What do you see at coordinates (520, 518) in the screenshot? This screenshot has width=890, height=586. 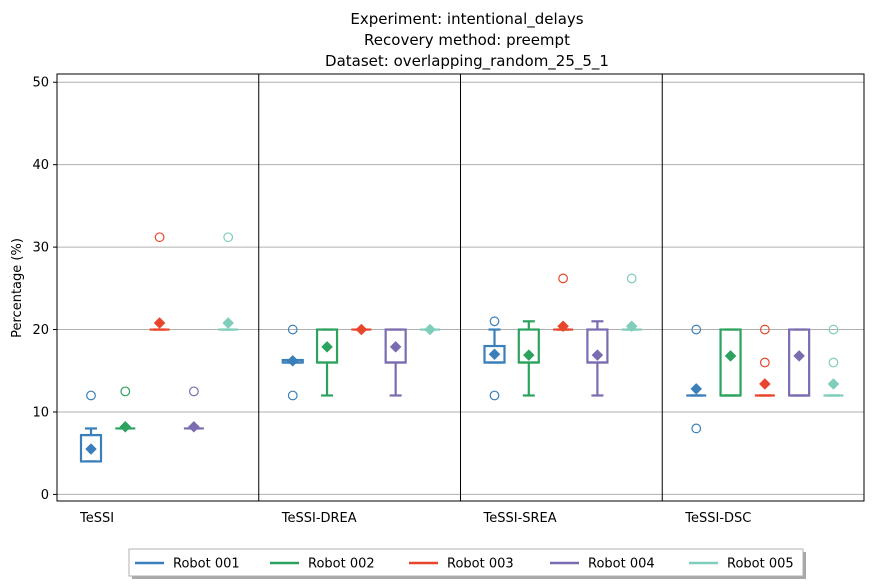 I see `group-label: TeSSI-SREA` at bounding box center [520, 518].